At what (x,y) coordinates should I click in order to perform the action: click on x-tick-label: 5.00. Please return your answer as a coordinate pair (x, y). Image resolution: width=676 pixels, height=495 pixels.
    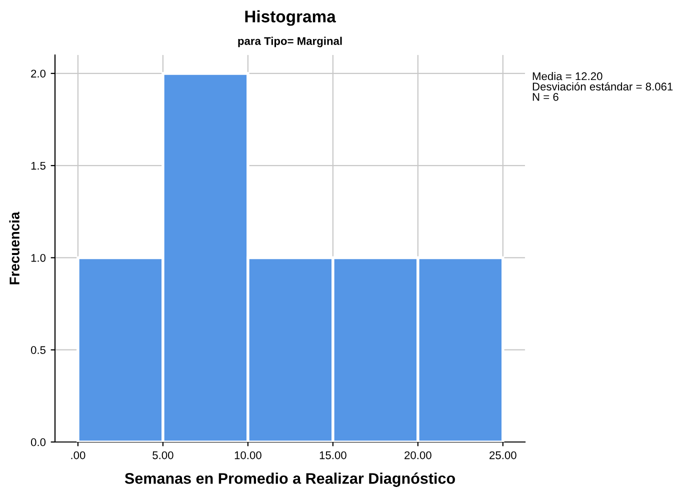
    Looking at the image, I should click on (163, 455).